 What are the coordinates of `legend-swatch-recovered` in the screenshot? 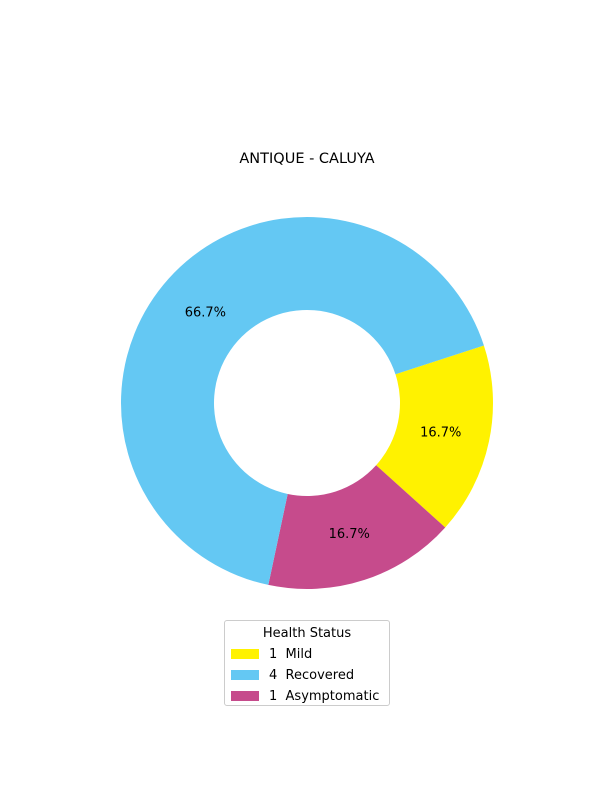 It's located at (245, 674).